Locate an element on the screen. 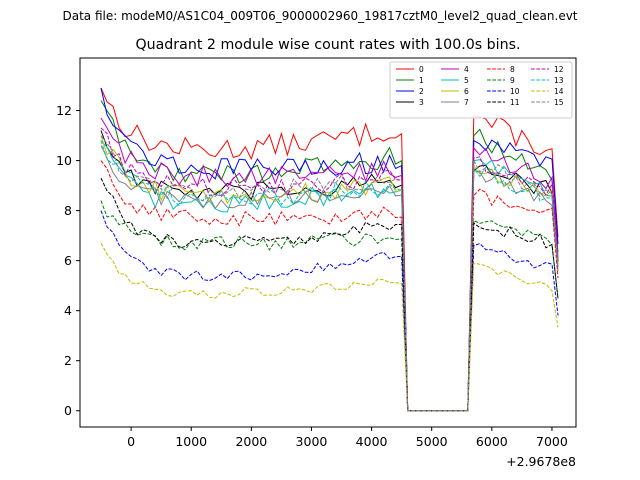  x-tick-label: 0 is located at coordinates (131, 441).